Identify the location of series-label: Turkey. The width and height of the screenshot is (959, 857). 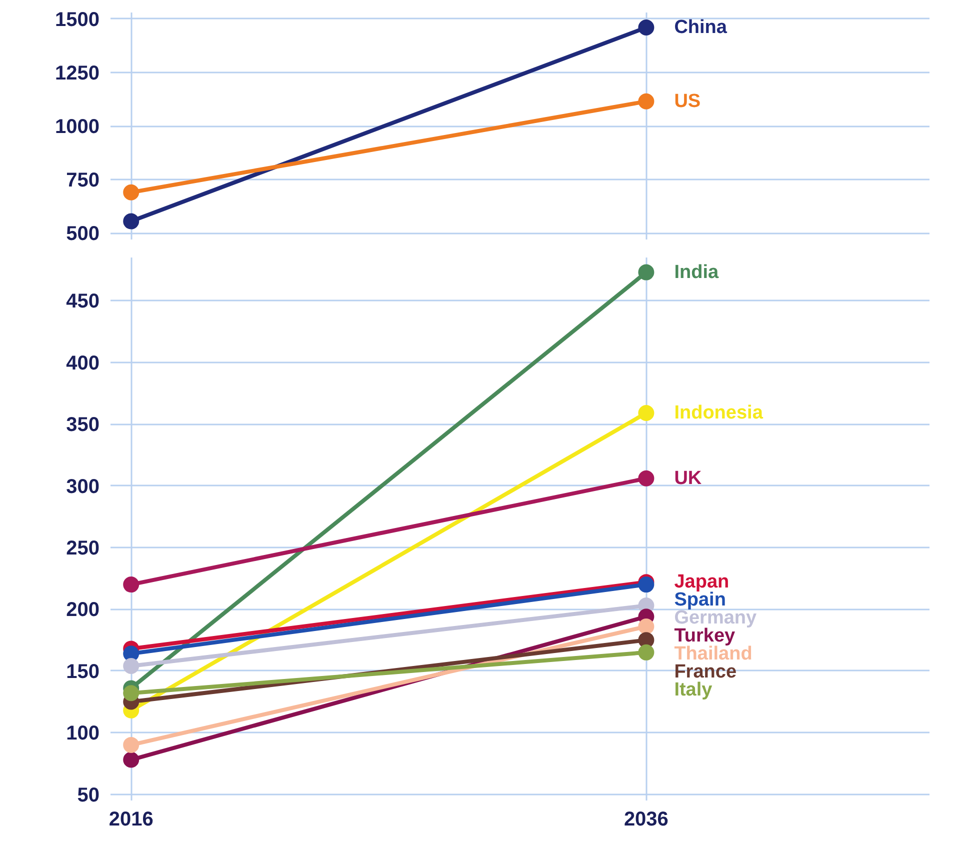
(705, 636).